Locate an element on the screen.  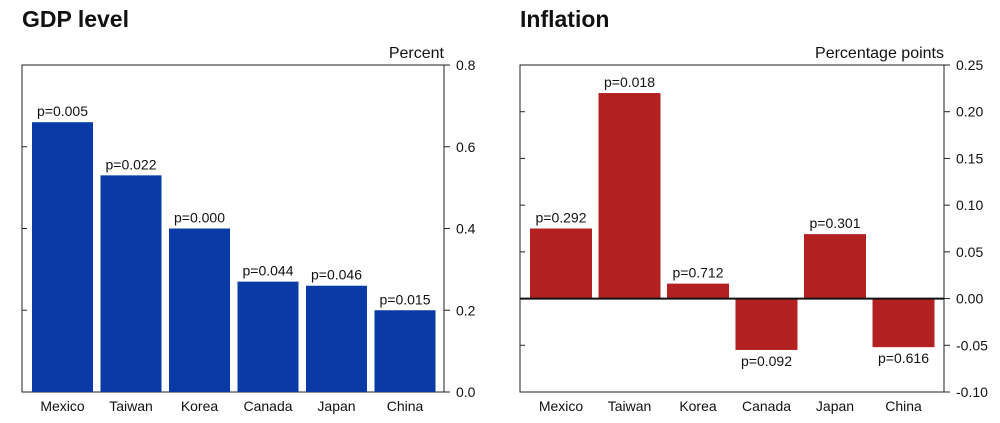
inflation-p-value-label: p=0.712 is located at coordinates (698, 273).